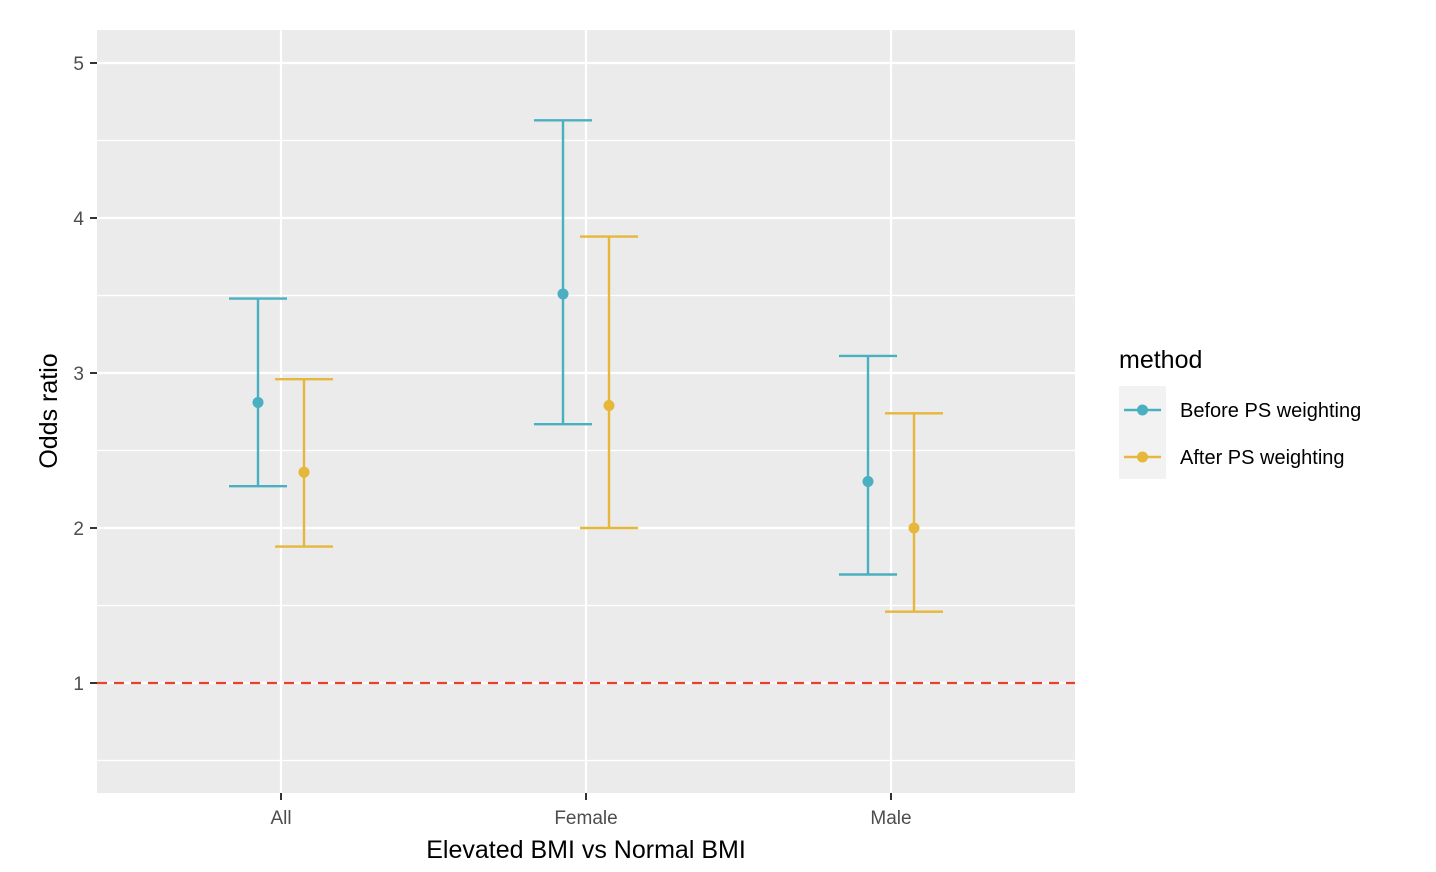  What do you see at coordinates (49, 410) in the screenshot?
I see `y-axis-title: Odds ratio` at bounding box center [49, 410].